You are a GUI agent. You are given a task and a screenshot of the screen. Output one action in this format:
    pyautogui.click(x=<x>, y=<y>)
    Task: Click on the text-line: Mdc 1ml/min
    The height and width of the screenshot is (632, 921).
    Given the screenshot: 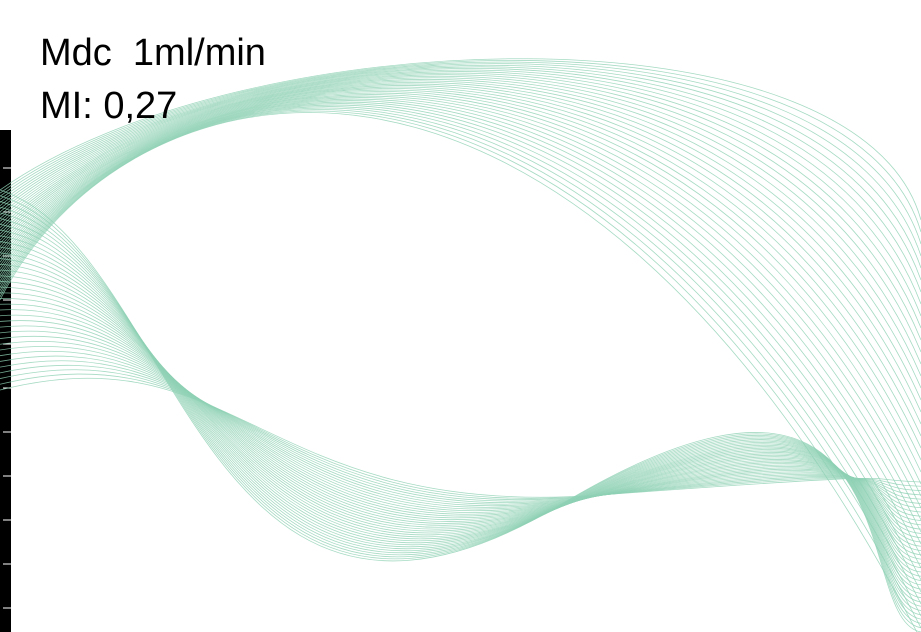 What is the action you would take?
    pyautogui.click(x=153, y=53)
    